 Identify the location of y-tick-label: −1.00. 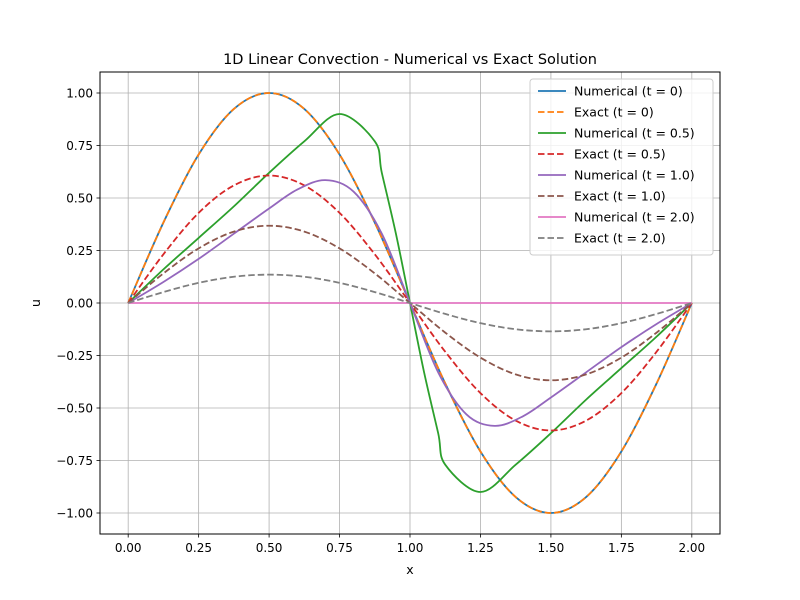
(74, 513).